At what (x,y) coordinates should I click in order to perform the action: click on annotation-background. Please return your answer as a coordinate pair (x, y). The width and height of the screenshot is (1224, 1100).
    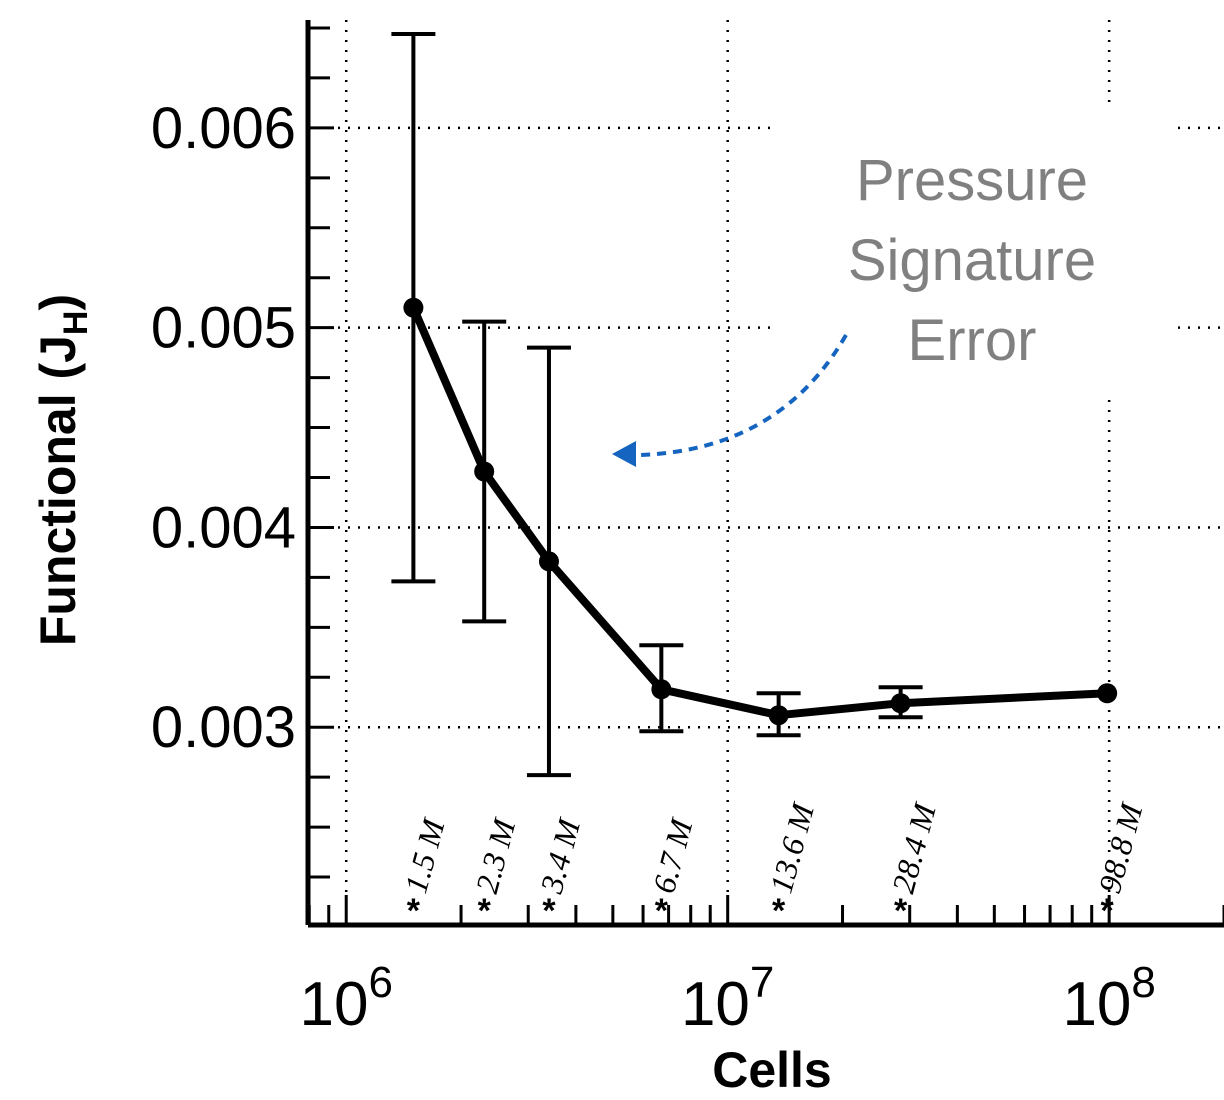
    Looking at the image, I should click on (972, 255).